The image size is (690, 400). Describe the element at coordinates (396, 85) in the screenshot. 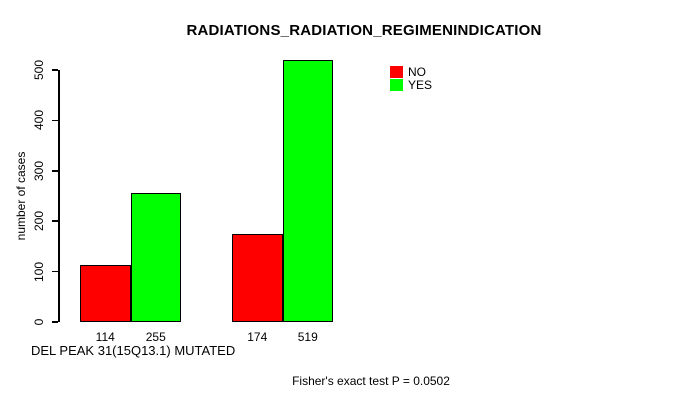

I see `legend-swatch-yes` at that location.